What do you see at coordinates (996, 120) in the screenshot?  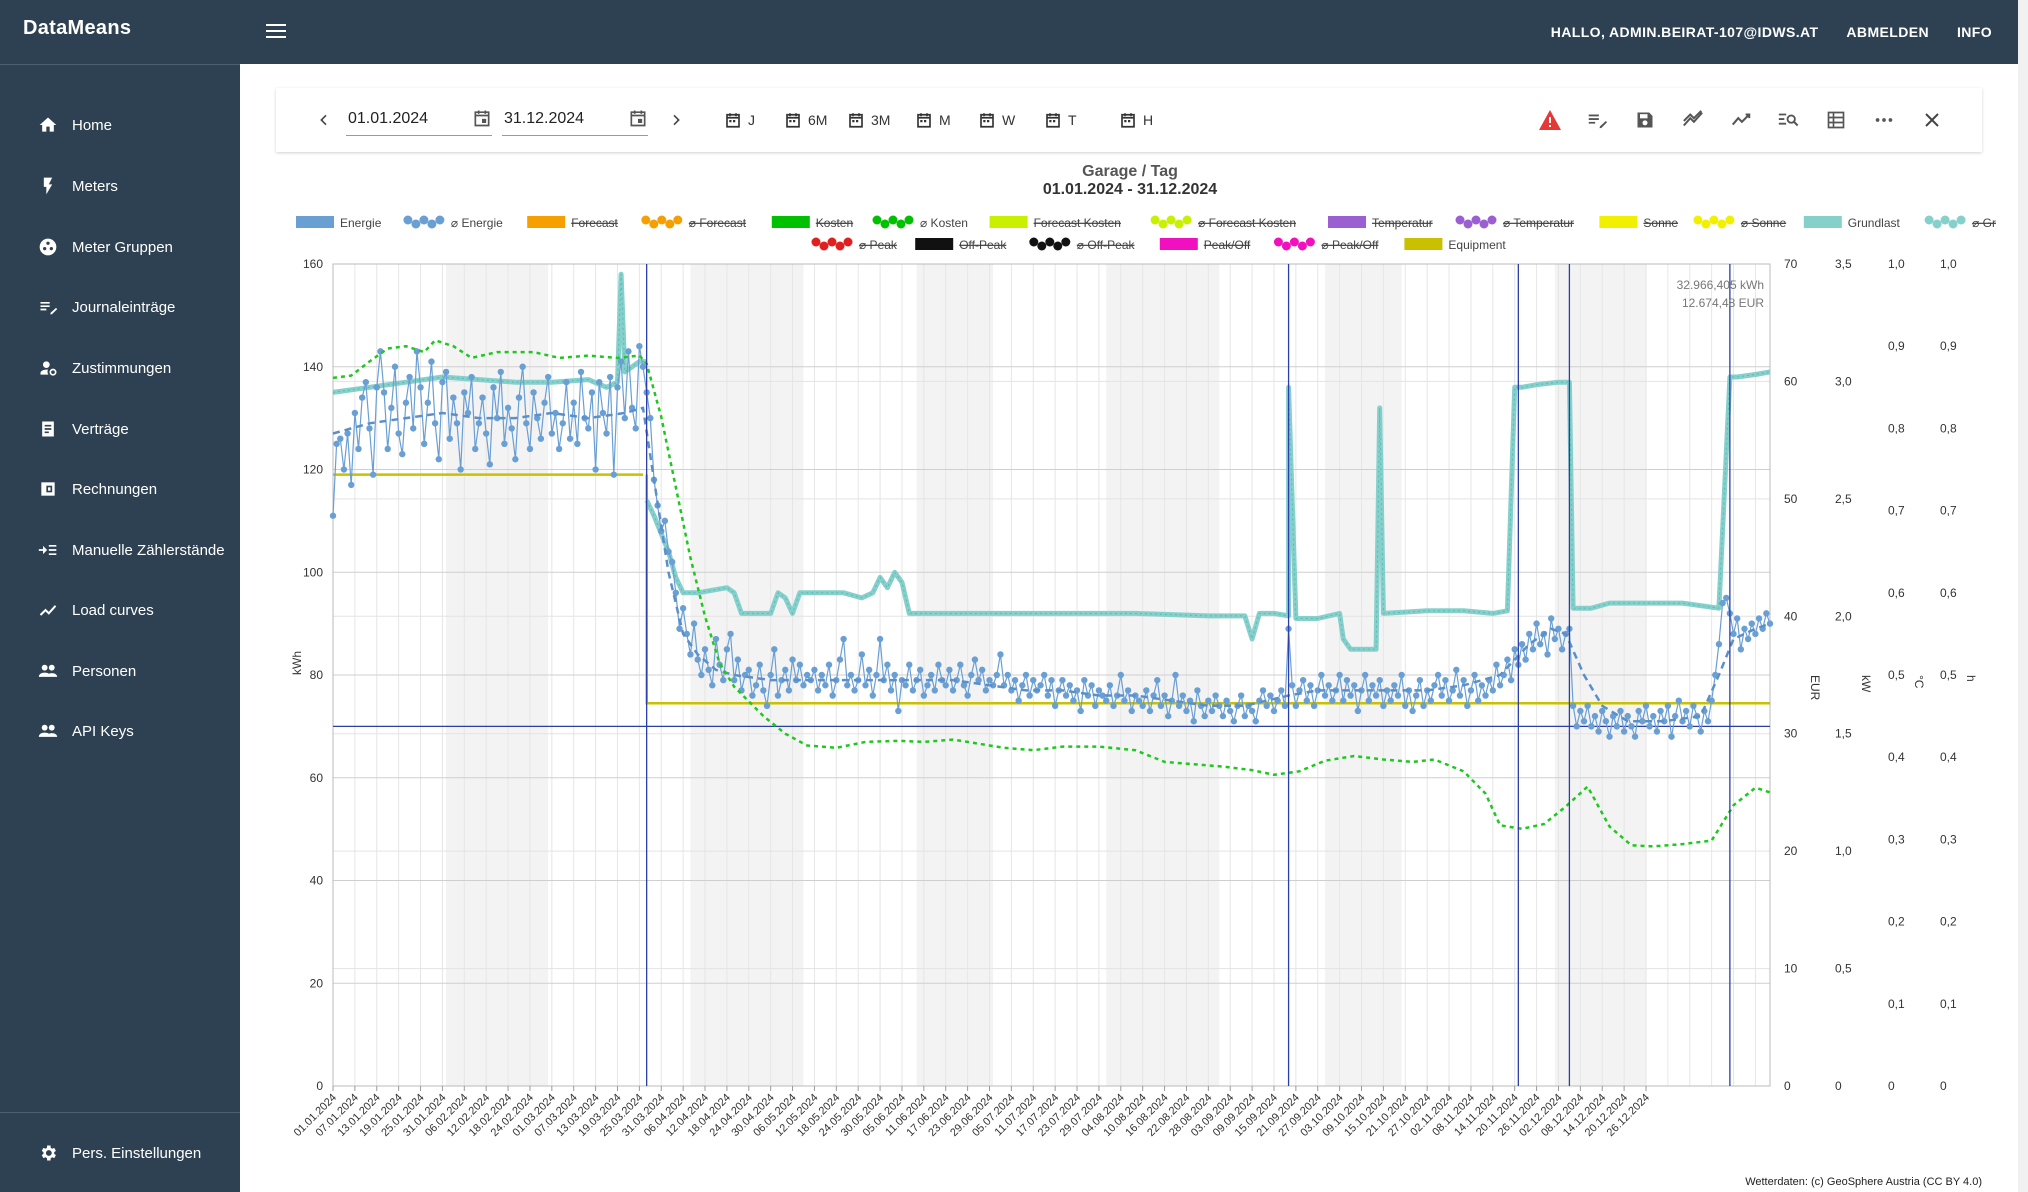 I see `period-week-button: W` at bounding box center [996, 120].